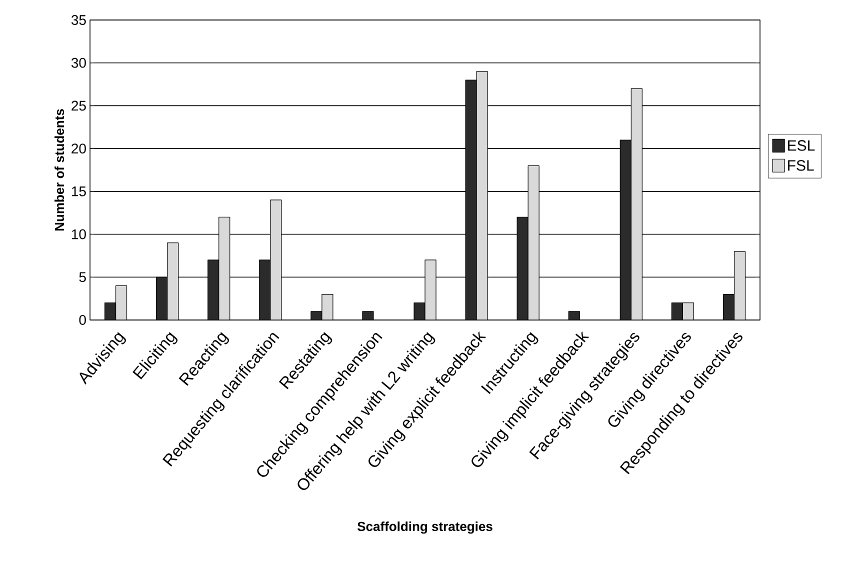 The height and width of the screenshot is (580, 862). Describe the element at coordinates (79, 149) in the screenshot. I see `y-tick-label: 20` at that location.